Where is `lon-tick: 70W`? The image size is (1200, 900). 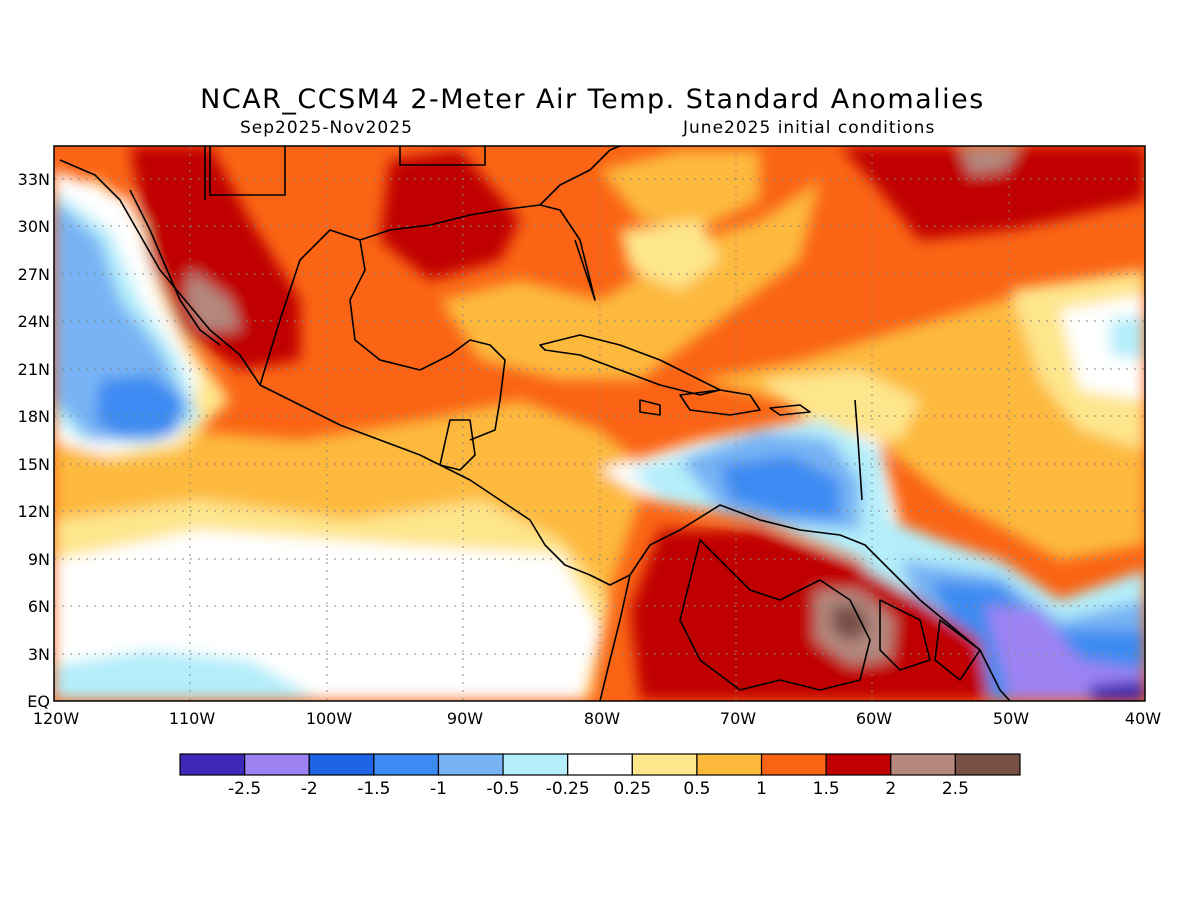
lon-tick: 70W is located at coordinates (738, 718).